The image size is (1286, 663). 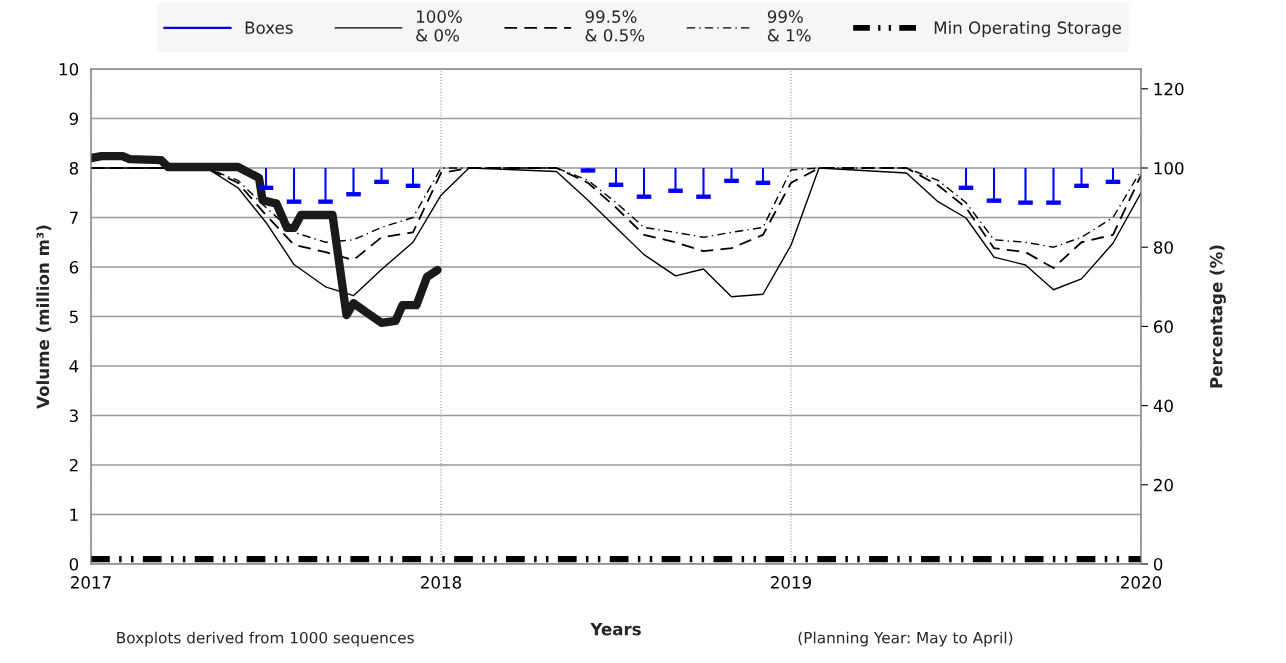 I want to click on text: (Planning Year: May to April), so click(x=905, y=639).